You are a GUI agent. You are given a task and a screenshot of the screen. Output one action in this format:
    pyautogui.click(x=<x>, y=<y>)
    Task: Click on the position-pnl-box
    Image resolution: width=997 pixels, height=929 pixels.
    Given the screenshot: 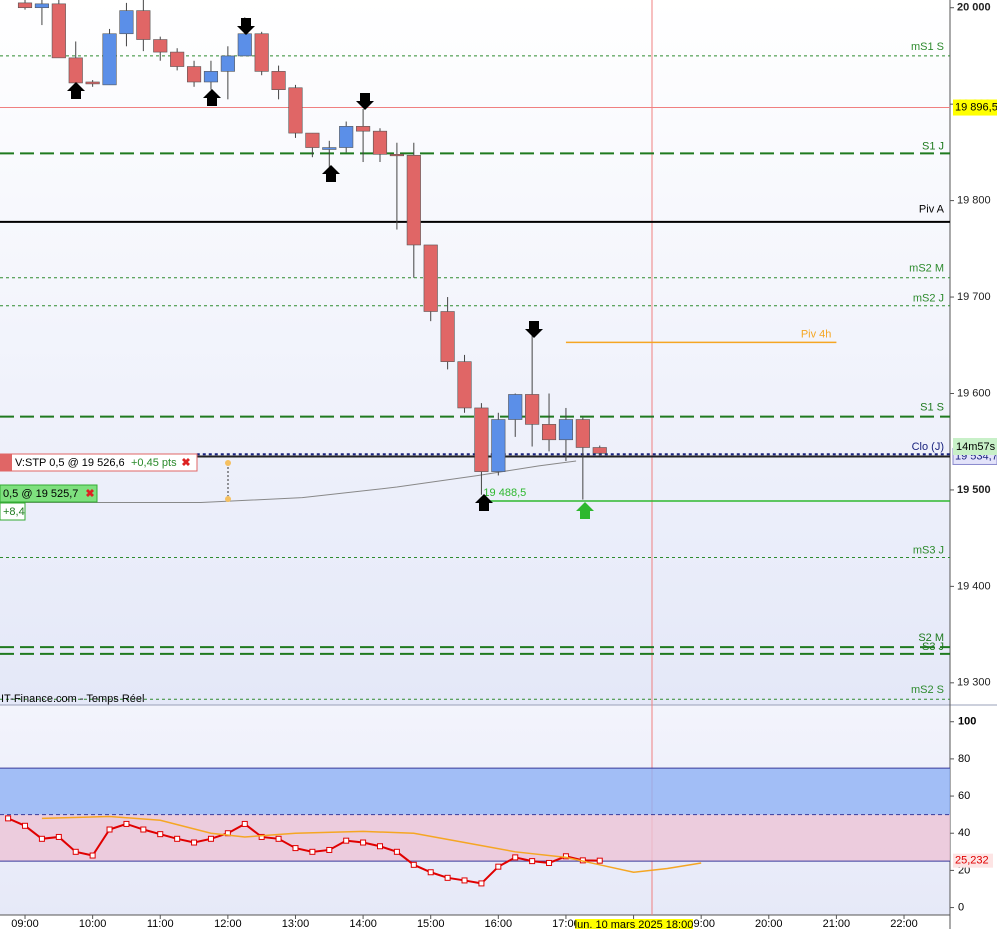 What is the action you would take?
    pyautogui.click(x=13, y=511)
    